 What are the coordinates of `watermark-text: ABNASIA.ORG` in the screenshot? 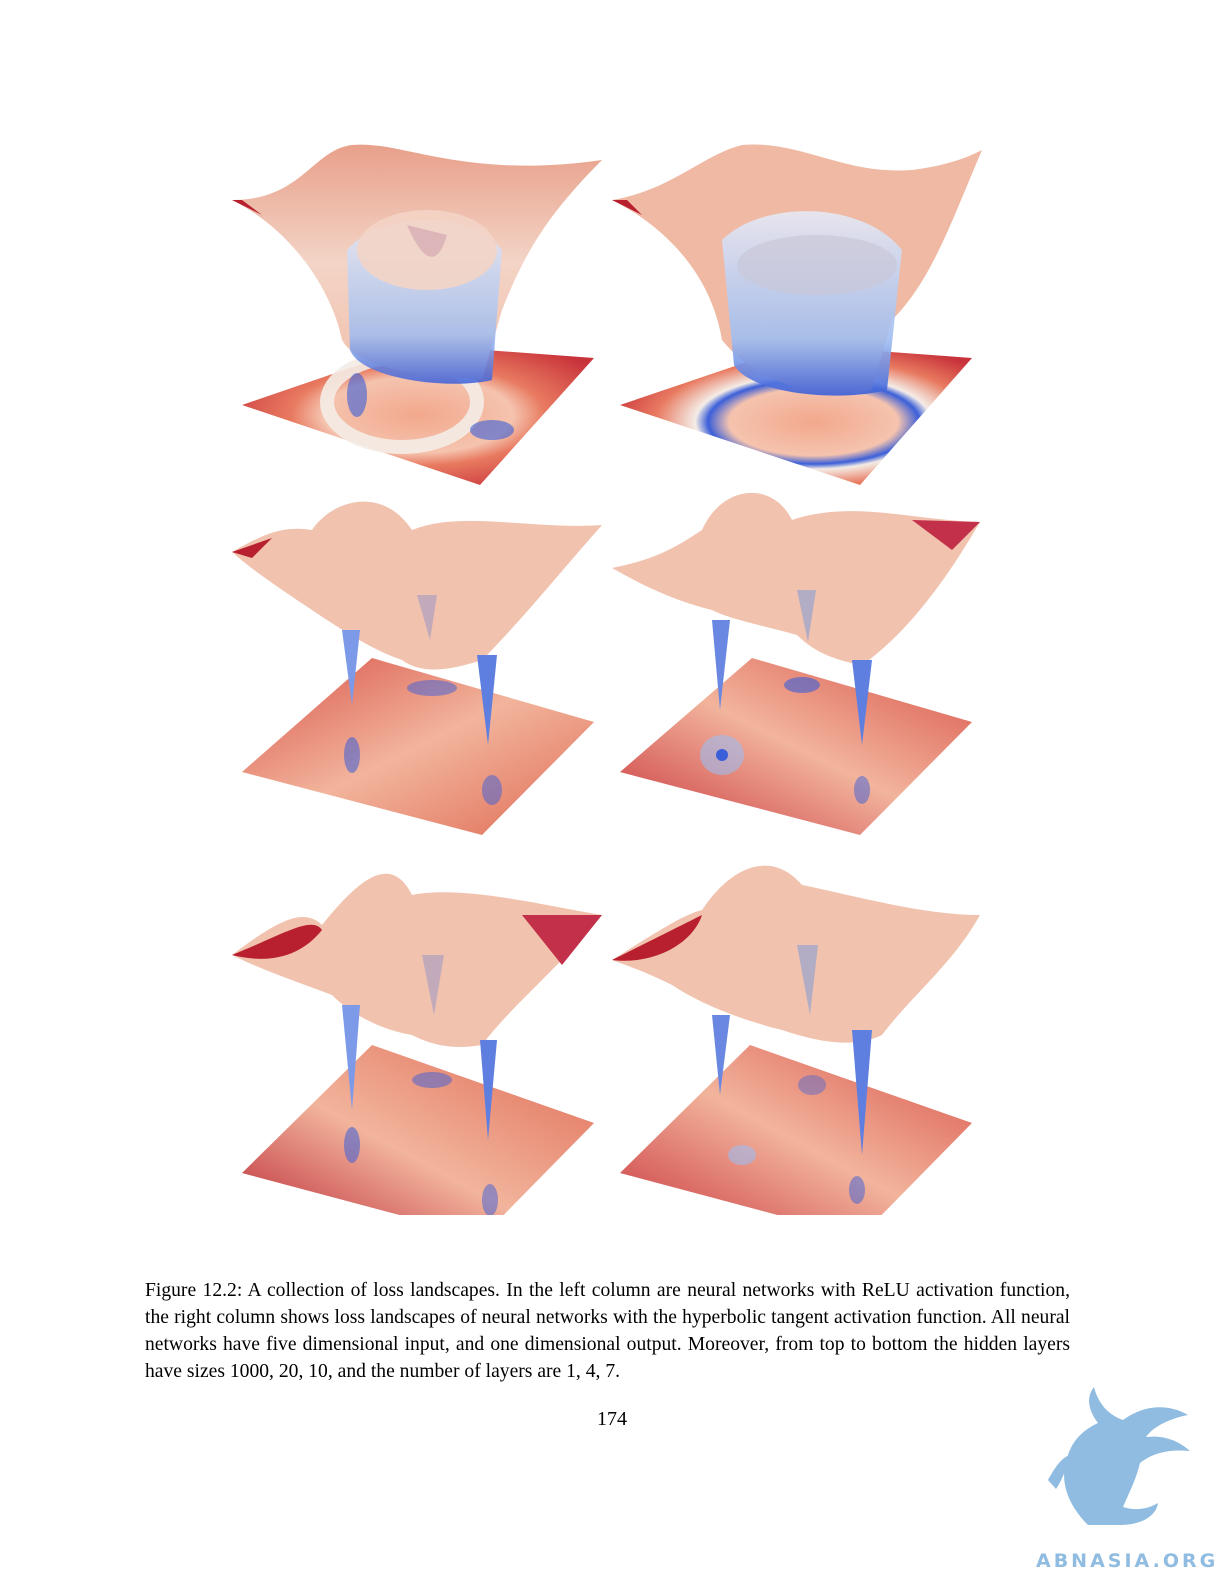 It's located at (1127, 1561).